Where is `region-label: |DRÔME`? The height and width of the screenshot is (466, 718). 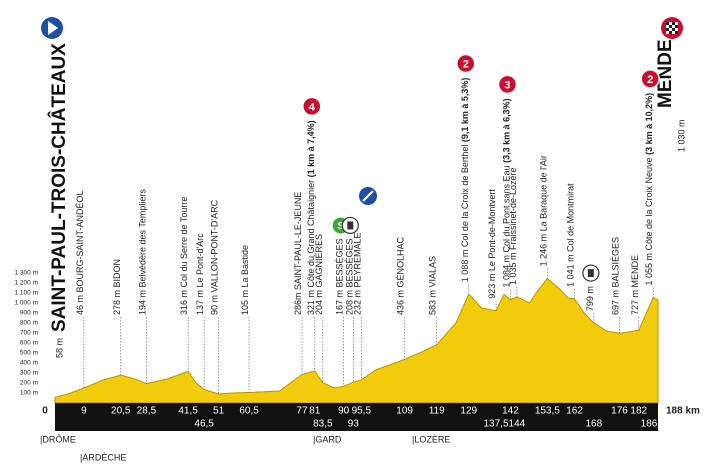 region-label: |DRÔME is located at coordinates (58, 439).